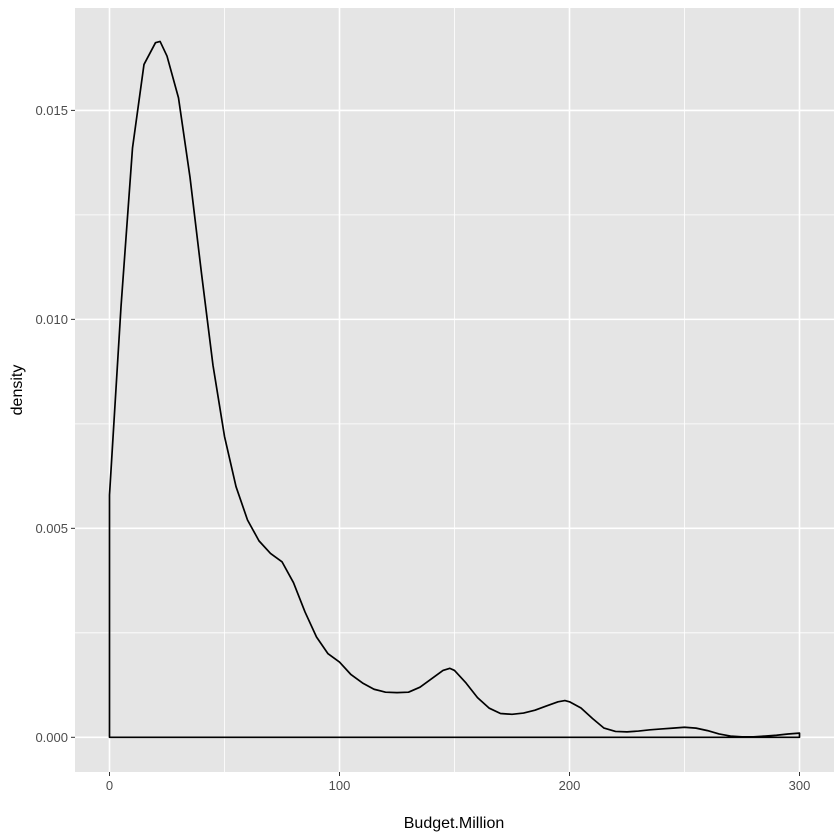  I want to click on x-axis-ticks: 0 100 200 300, so click(458, 782).